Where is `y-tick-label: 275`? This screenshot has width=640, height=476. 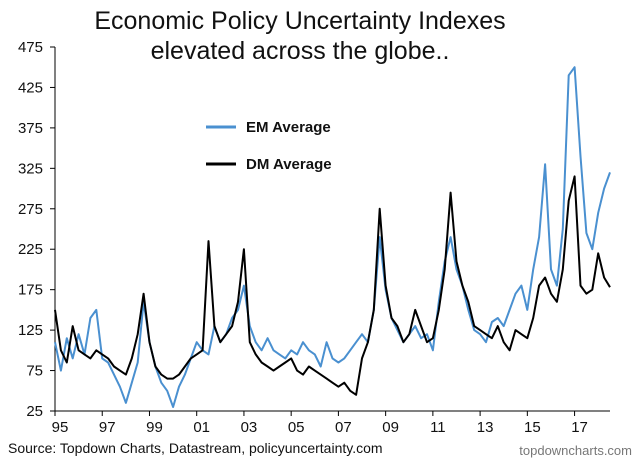 y-tick-label: 275 is located at coordinates (30, 209).